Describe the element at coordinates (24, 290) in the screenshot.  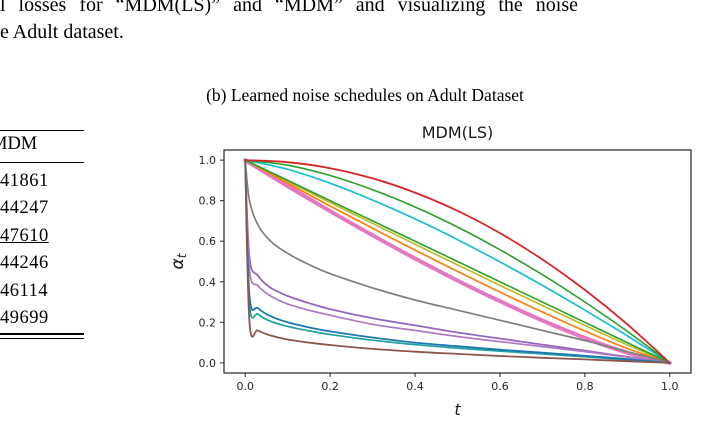
I see `table-cell: 46114` at that location.